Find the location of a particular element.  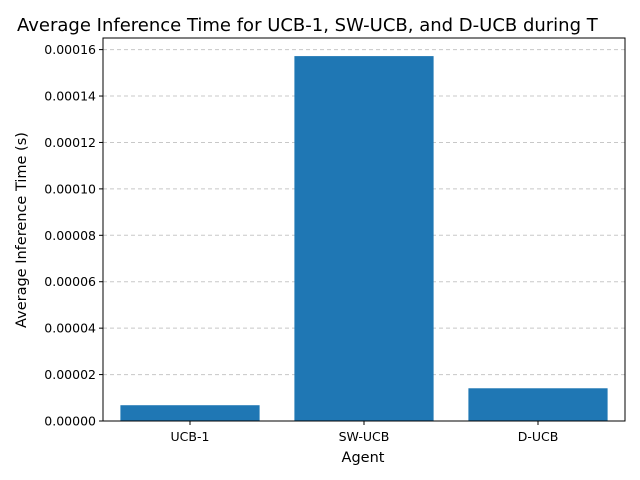

x-tick-label: UCB-1 is located at coordinates (190, 436).